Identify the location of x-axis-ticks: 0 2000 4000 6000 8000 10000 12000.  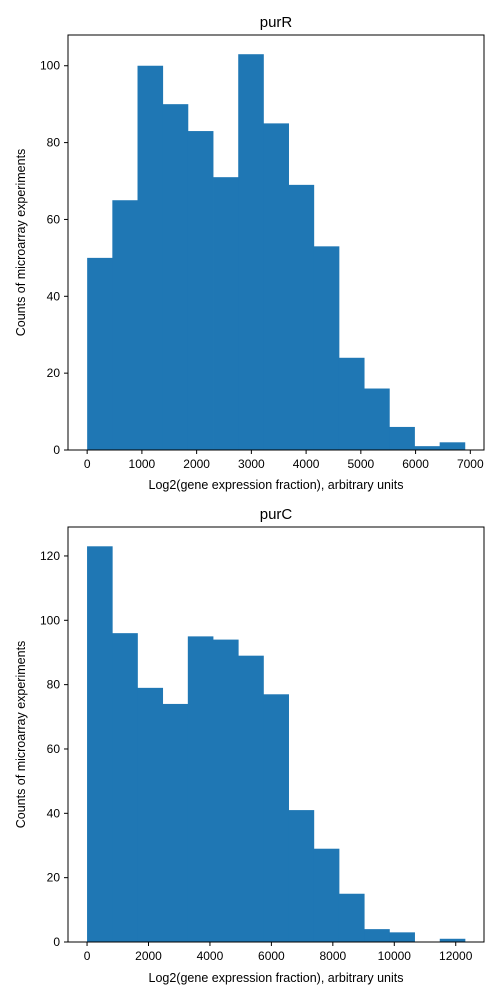
(278, 952).